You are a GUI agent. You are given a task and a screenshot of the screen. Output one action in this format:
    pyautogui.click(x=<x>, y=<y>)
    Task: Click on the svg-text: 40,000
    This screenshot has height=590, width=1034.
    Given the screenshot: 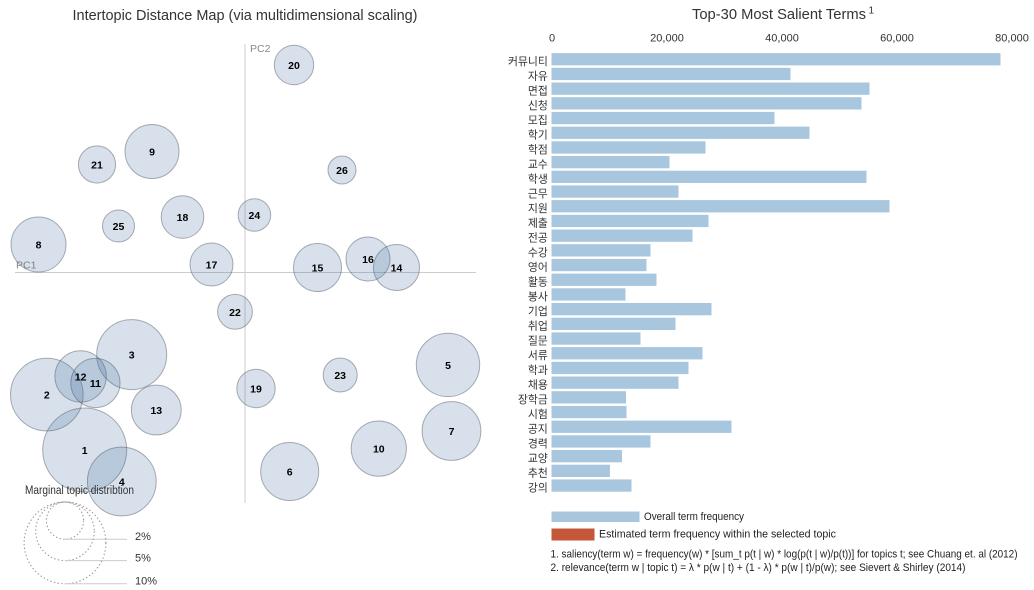 What is the action you would take?
    pyautogui.click(x=782, y=38)
    